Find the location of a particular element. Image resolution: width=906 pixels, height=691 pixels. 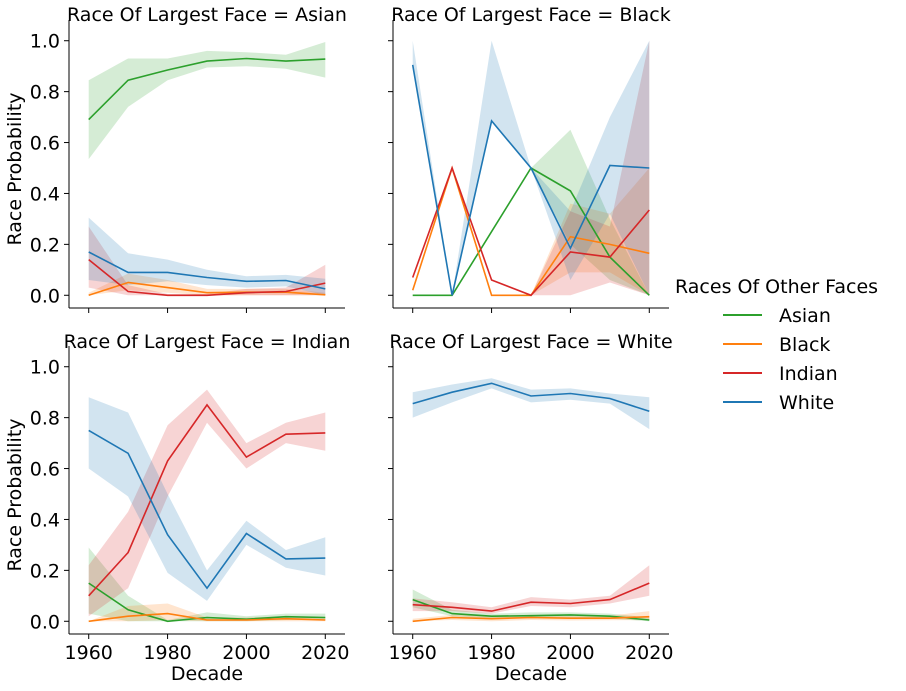

panel-title: Race Of Largest Face = Black is located at coordinates (531, 15).